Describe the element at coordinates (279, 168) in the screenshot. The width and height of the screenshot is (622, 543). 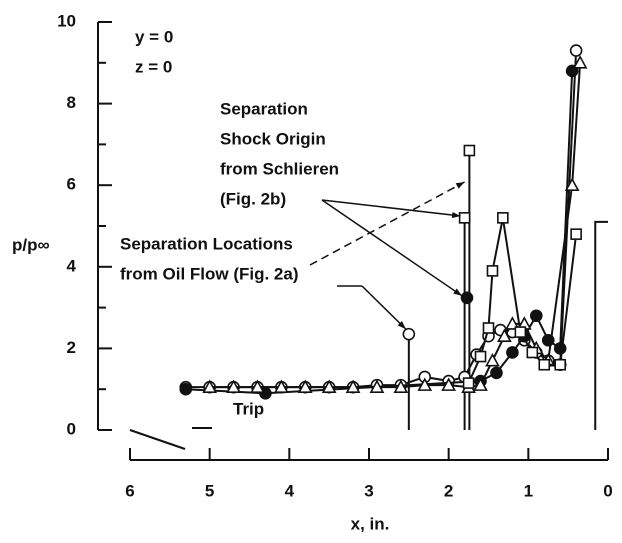
I see `schlieren-label: from Schlieren` at that location.